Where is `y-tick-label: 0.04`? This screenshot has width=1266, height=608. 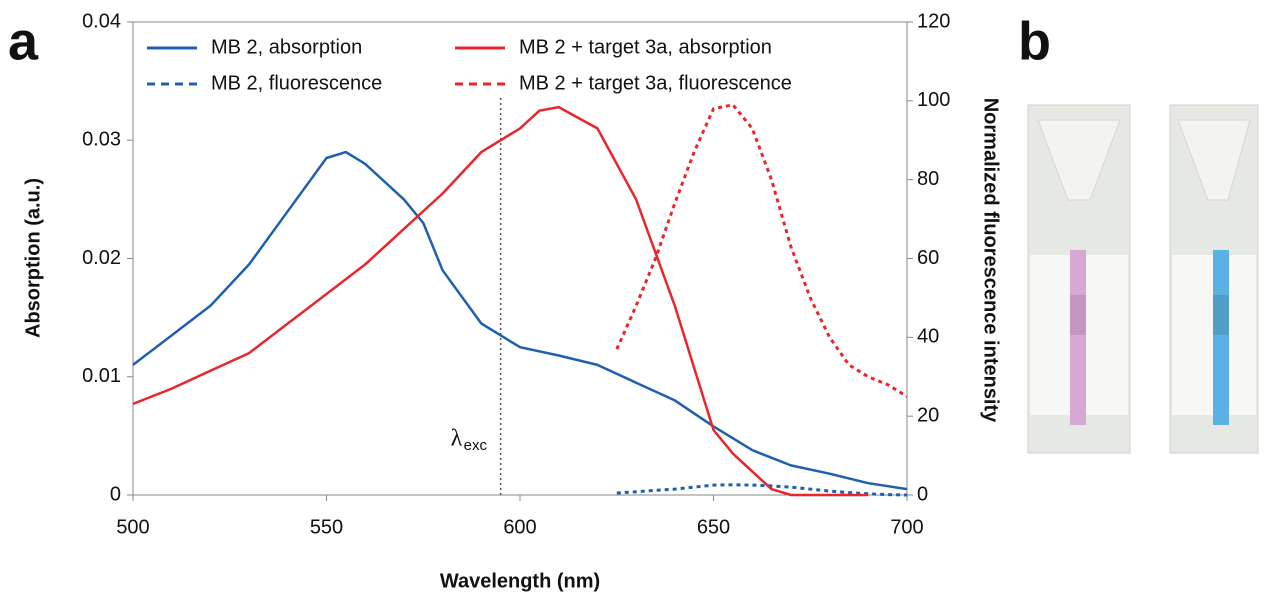
y-tick-label: 0.04 is located at coordinates (101, 21).